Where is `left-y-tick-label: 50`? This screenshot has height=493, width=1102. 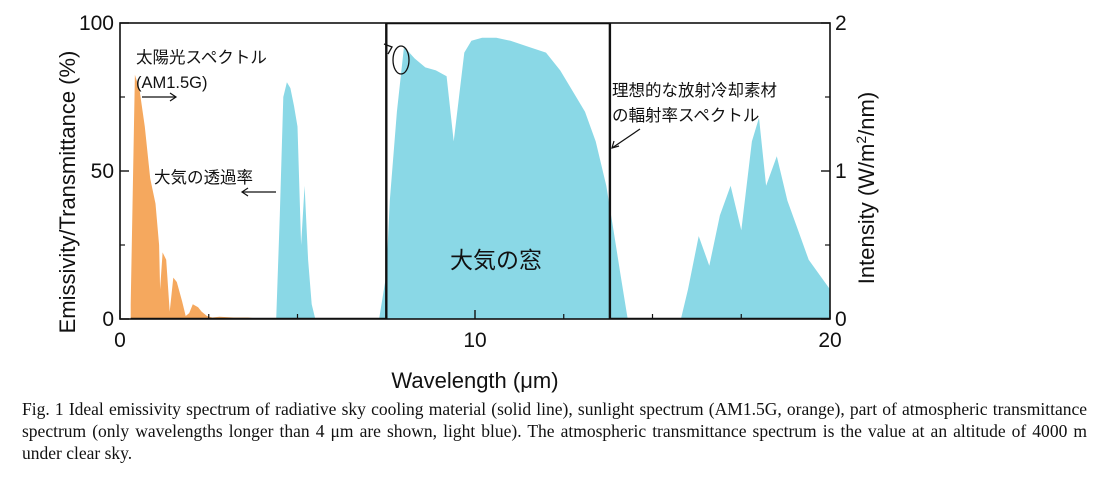
left-y-tick-label: 50 is located at coordinates (102, 171).